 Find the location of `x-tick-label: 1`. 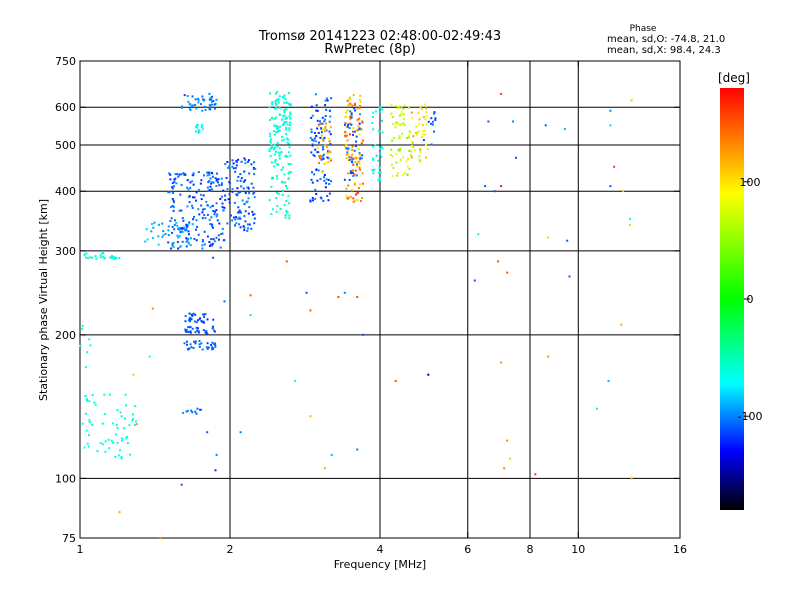

x-tick-label: 1 is located at coordinates (80, 549).